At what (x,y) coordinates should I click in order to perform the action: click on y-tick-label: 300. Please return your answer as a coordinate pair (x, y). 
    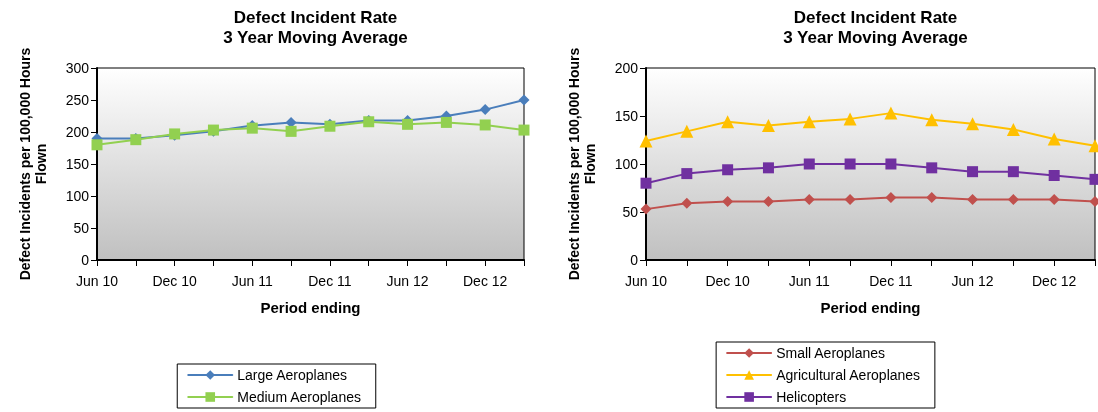
    Looking at the image, I should click on (77, 68).